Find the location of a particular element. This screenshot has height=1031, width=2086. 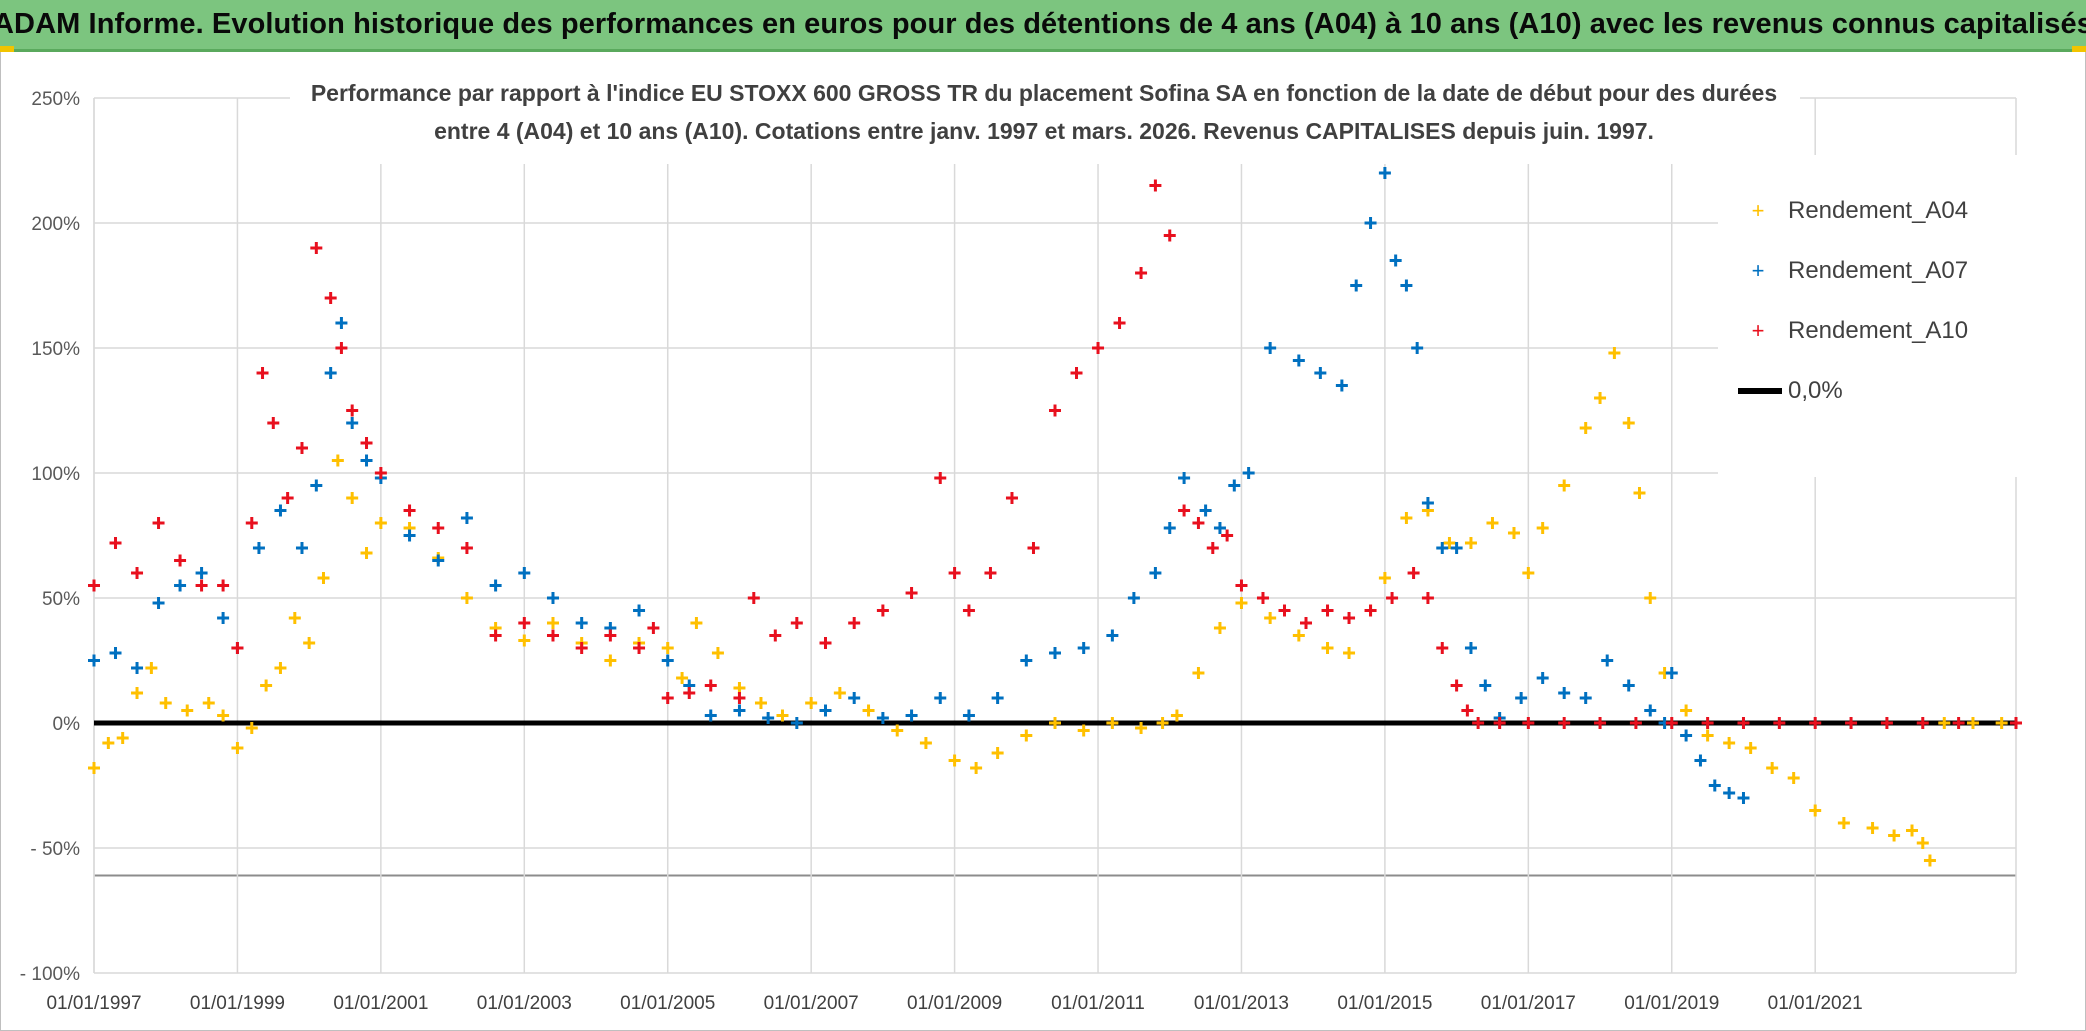

y-axis: 250% 200% 150% 100% 50% 0% - 50% - 100% is located at coordinates (50, 537).